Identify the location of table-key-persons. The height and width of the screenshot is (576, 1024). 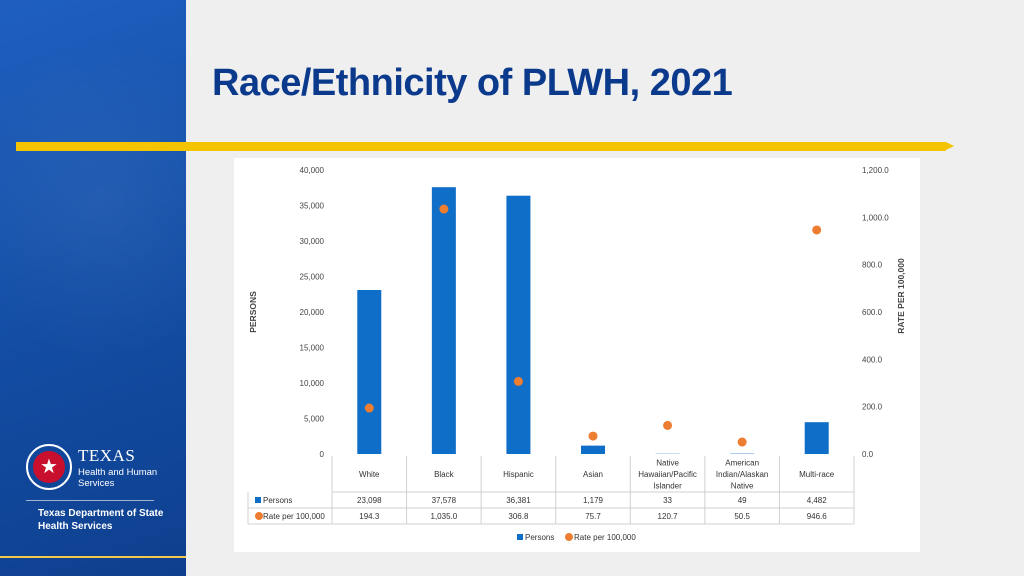
(258, 500).